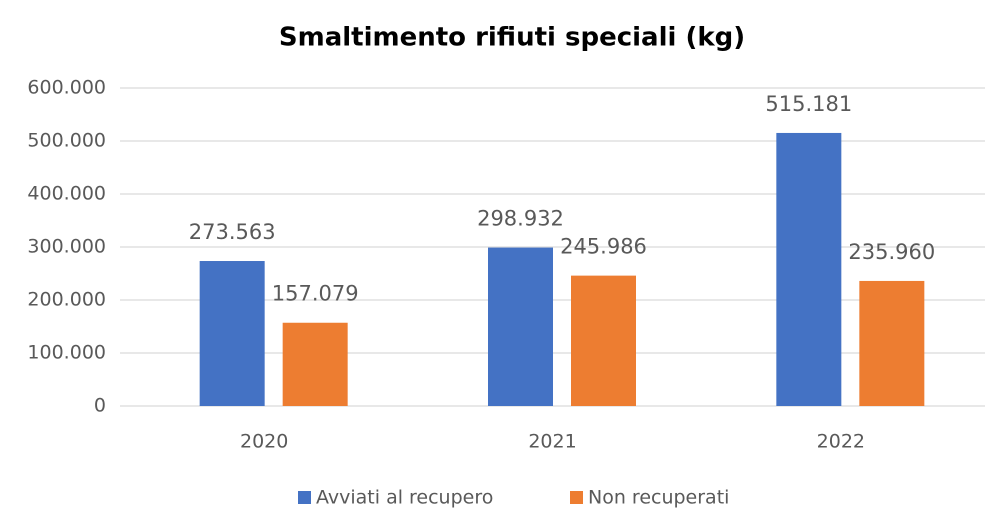  What do you see at coordinates (66, 194) in the screenshot?
I see `y-tick-label: 400.000` at bounding box center [66, 194].